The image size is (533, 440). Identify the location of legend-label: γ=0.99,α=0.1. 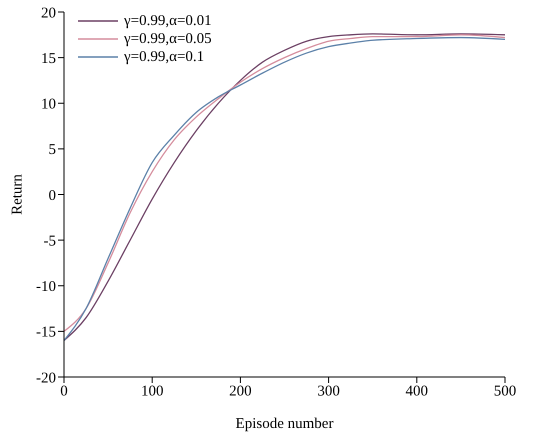
(164, 57).